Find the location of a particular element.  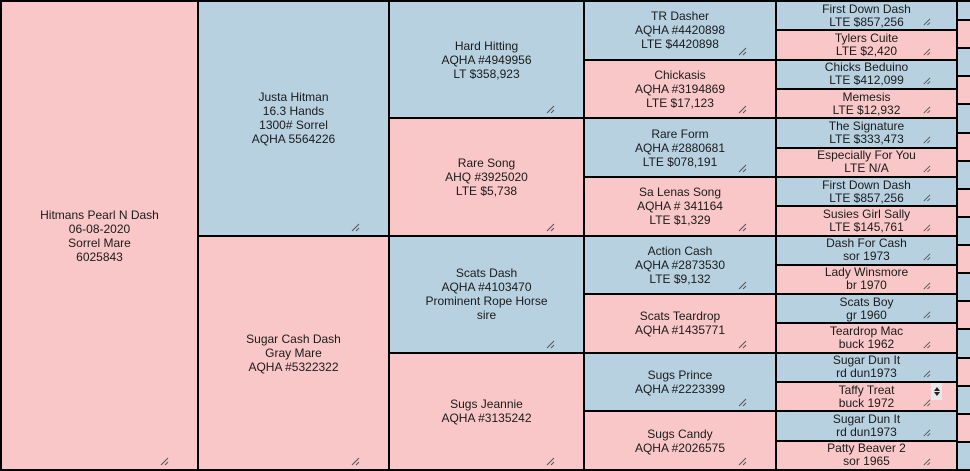

horse-info: Rare Form AQHA #2880681 LTE $078,191 is located at coordinates (680, 147).